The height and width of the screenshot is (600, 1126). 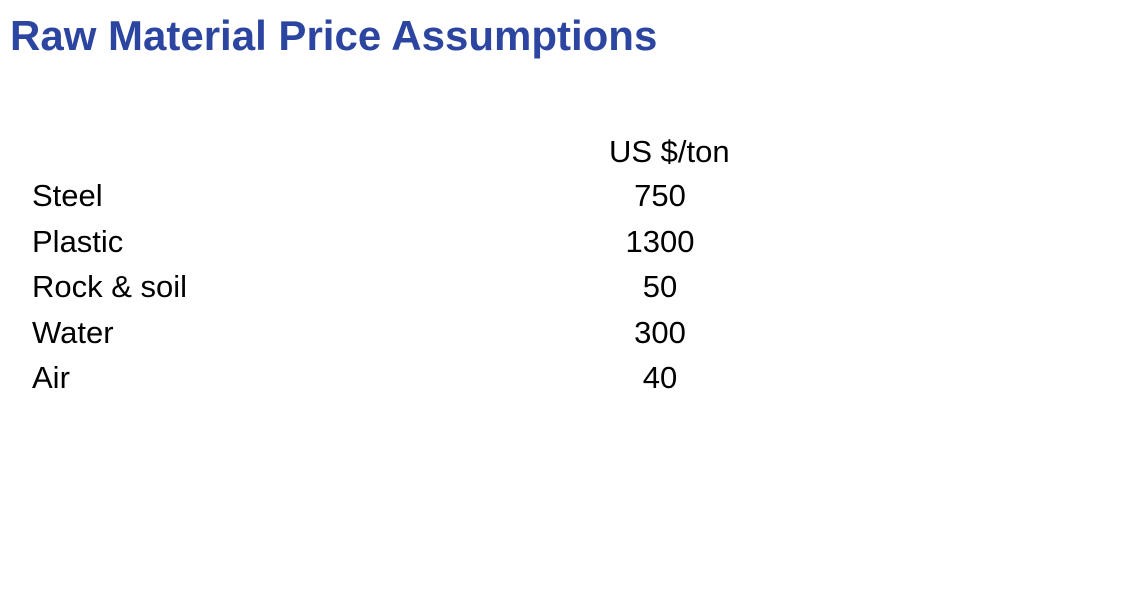 I want to click on material-price: 40, so click(x=660, y=377).